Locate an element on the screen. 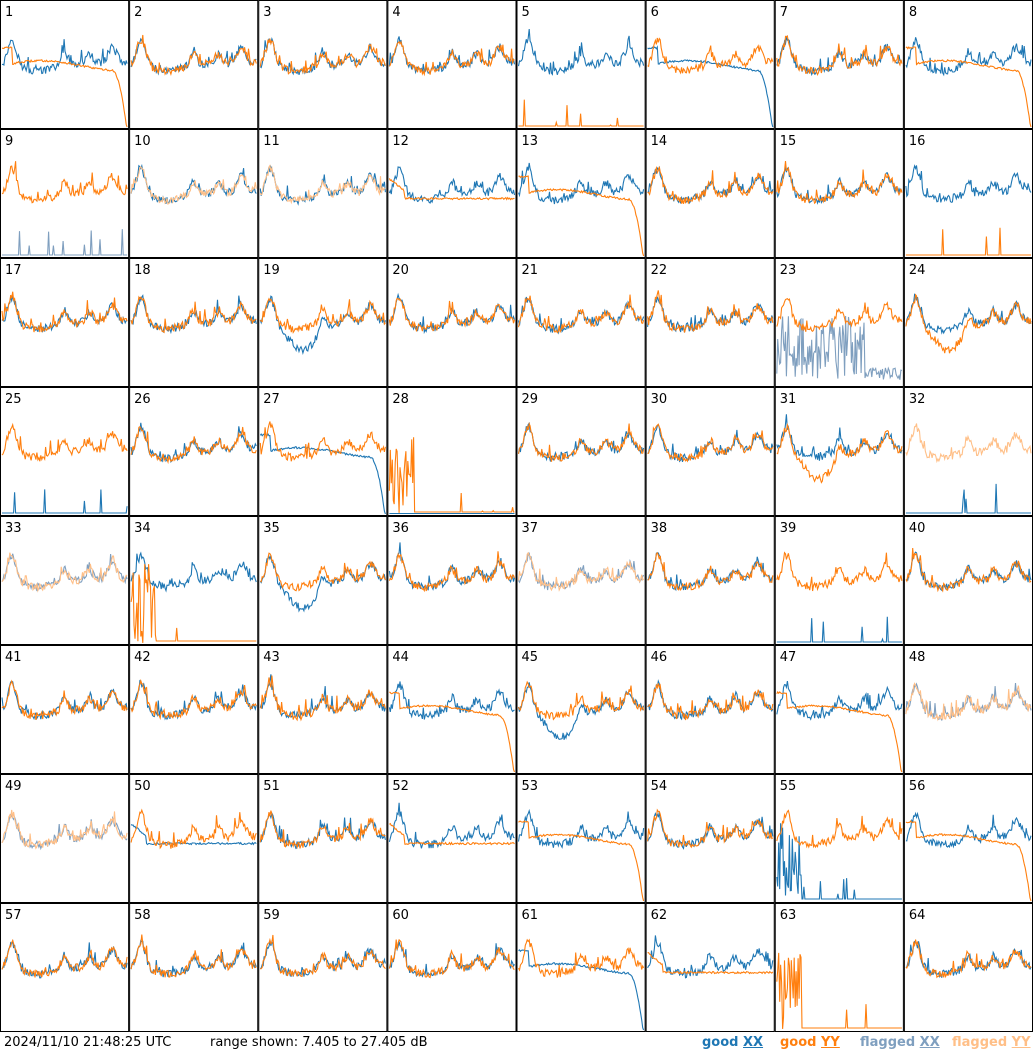 The width and height of the screenshot is (1033, 1053). legend-flagged-xx: flagged XX is located at coordinates (900, 1042).